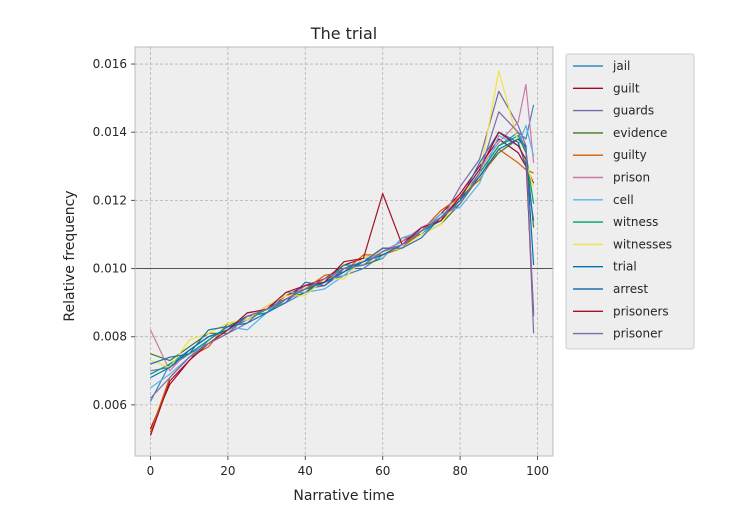  What do you see at coordinates (110, 269) in the screenshot?
I see `y-tick-label: 0.010` at bounding box center [110, 269].